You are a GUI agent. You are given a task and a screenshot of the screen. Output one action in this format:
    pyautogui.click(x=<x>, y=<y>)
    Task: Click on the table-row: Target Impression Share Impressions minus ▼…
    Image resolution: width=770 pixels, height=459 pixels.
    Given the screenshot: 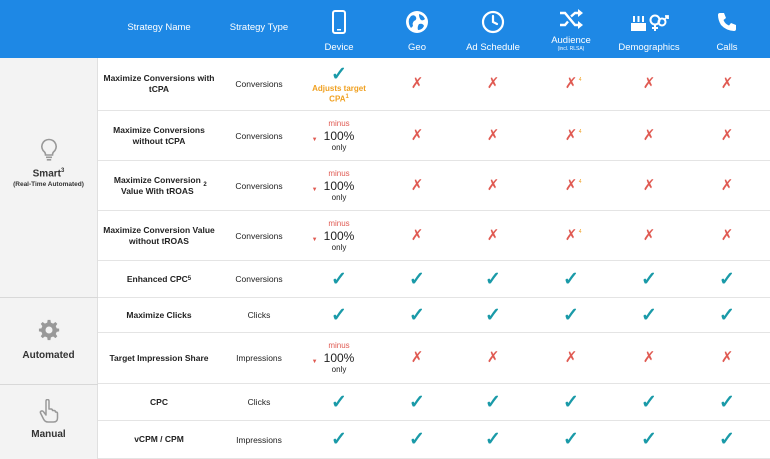 What is the action you would take?
    pyautogui.click(x=434, y=358)
    